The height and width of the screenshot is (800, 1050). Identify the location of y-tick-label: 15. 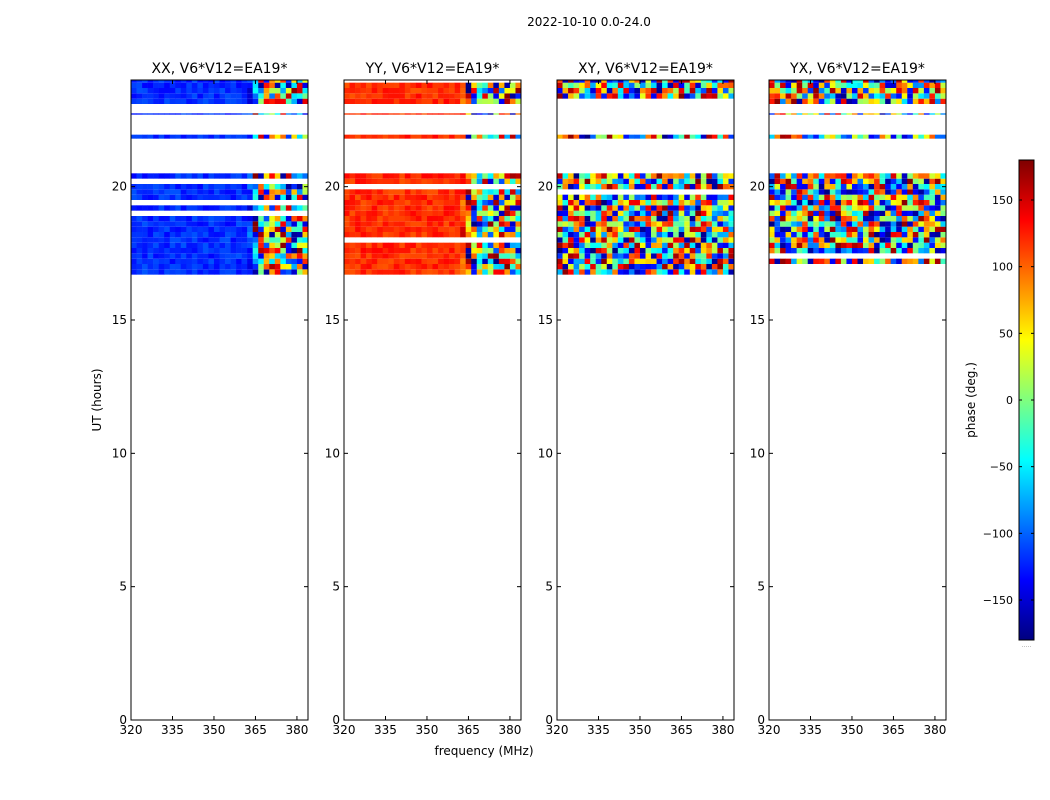
(119, 320).